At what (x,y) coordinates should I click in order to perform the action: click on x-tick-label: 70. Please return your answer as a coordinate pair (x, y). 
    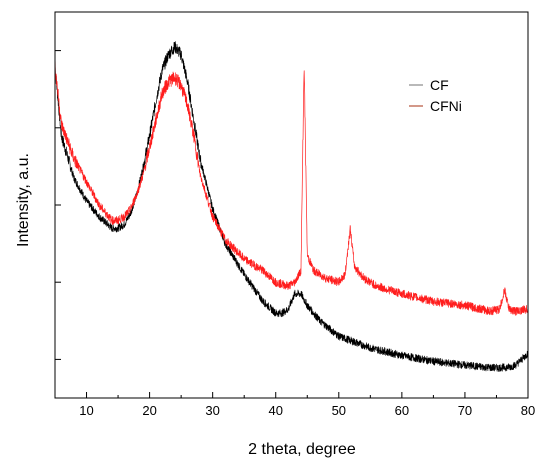
    Looking at the image, I should click on (465, 410).